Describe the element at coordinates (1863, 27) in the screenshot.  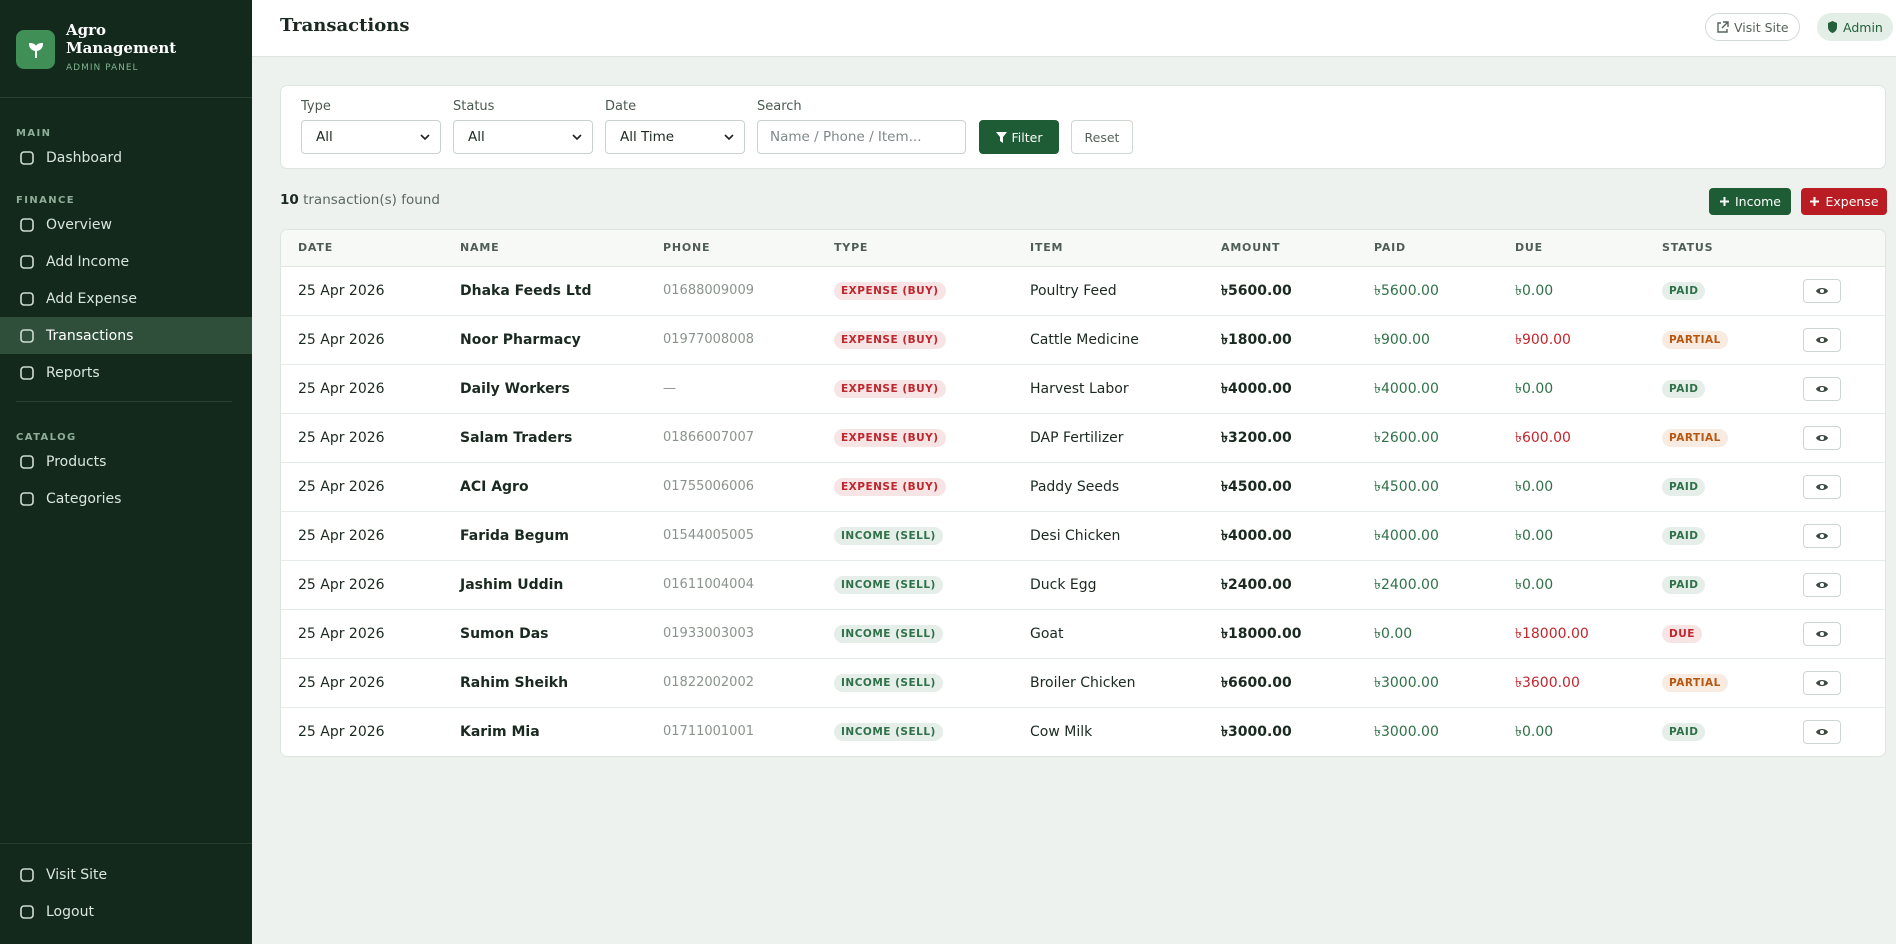
I see `label: Admin` at that location.